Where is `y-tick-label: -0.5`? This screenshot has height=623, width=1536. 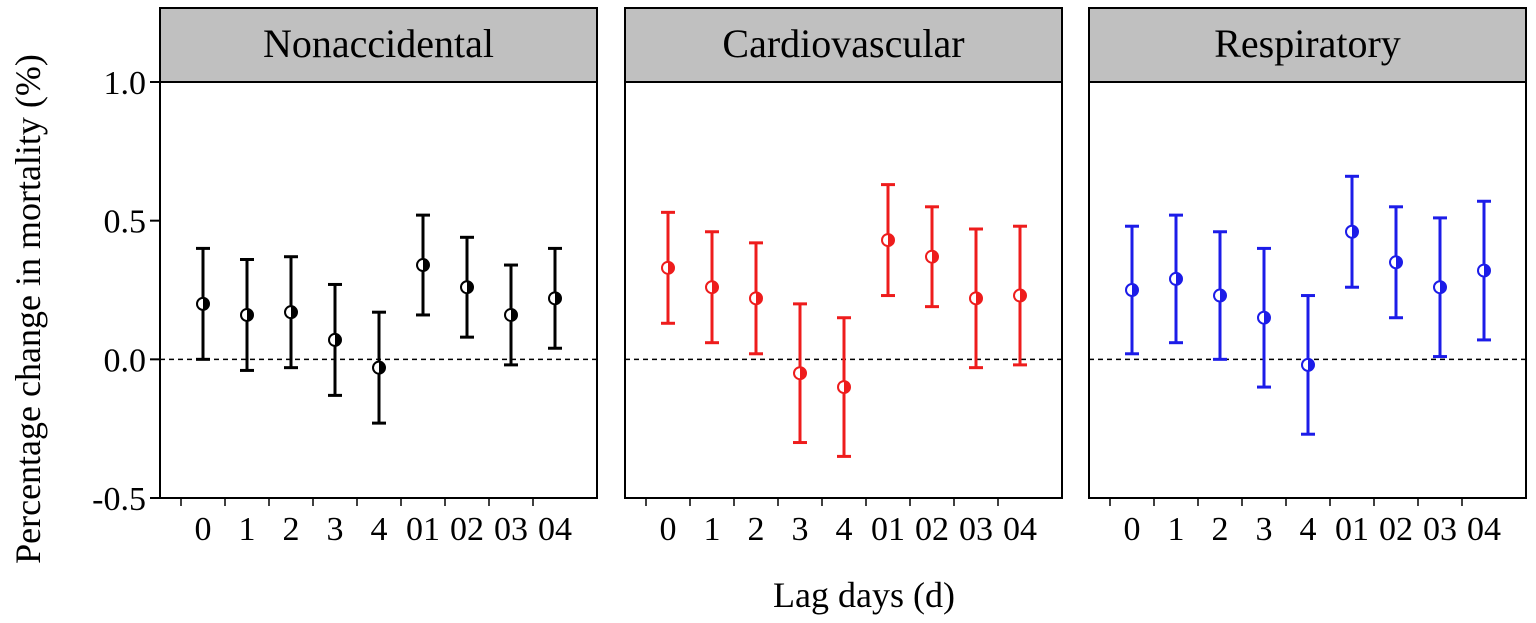 y-tick-label: -0.5 is located at coordinates (119, 499).